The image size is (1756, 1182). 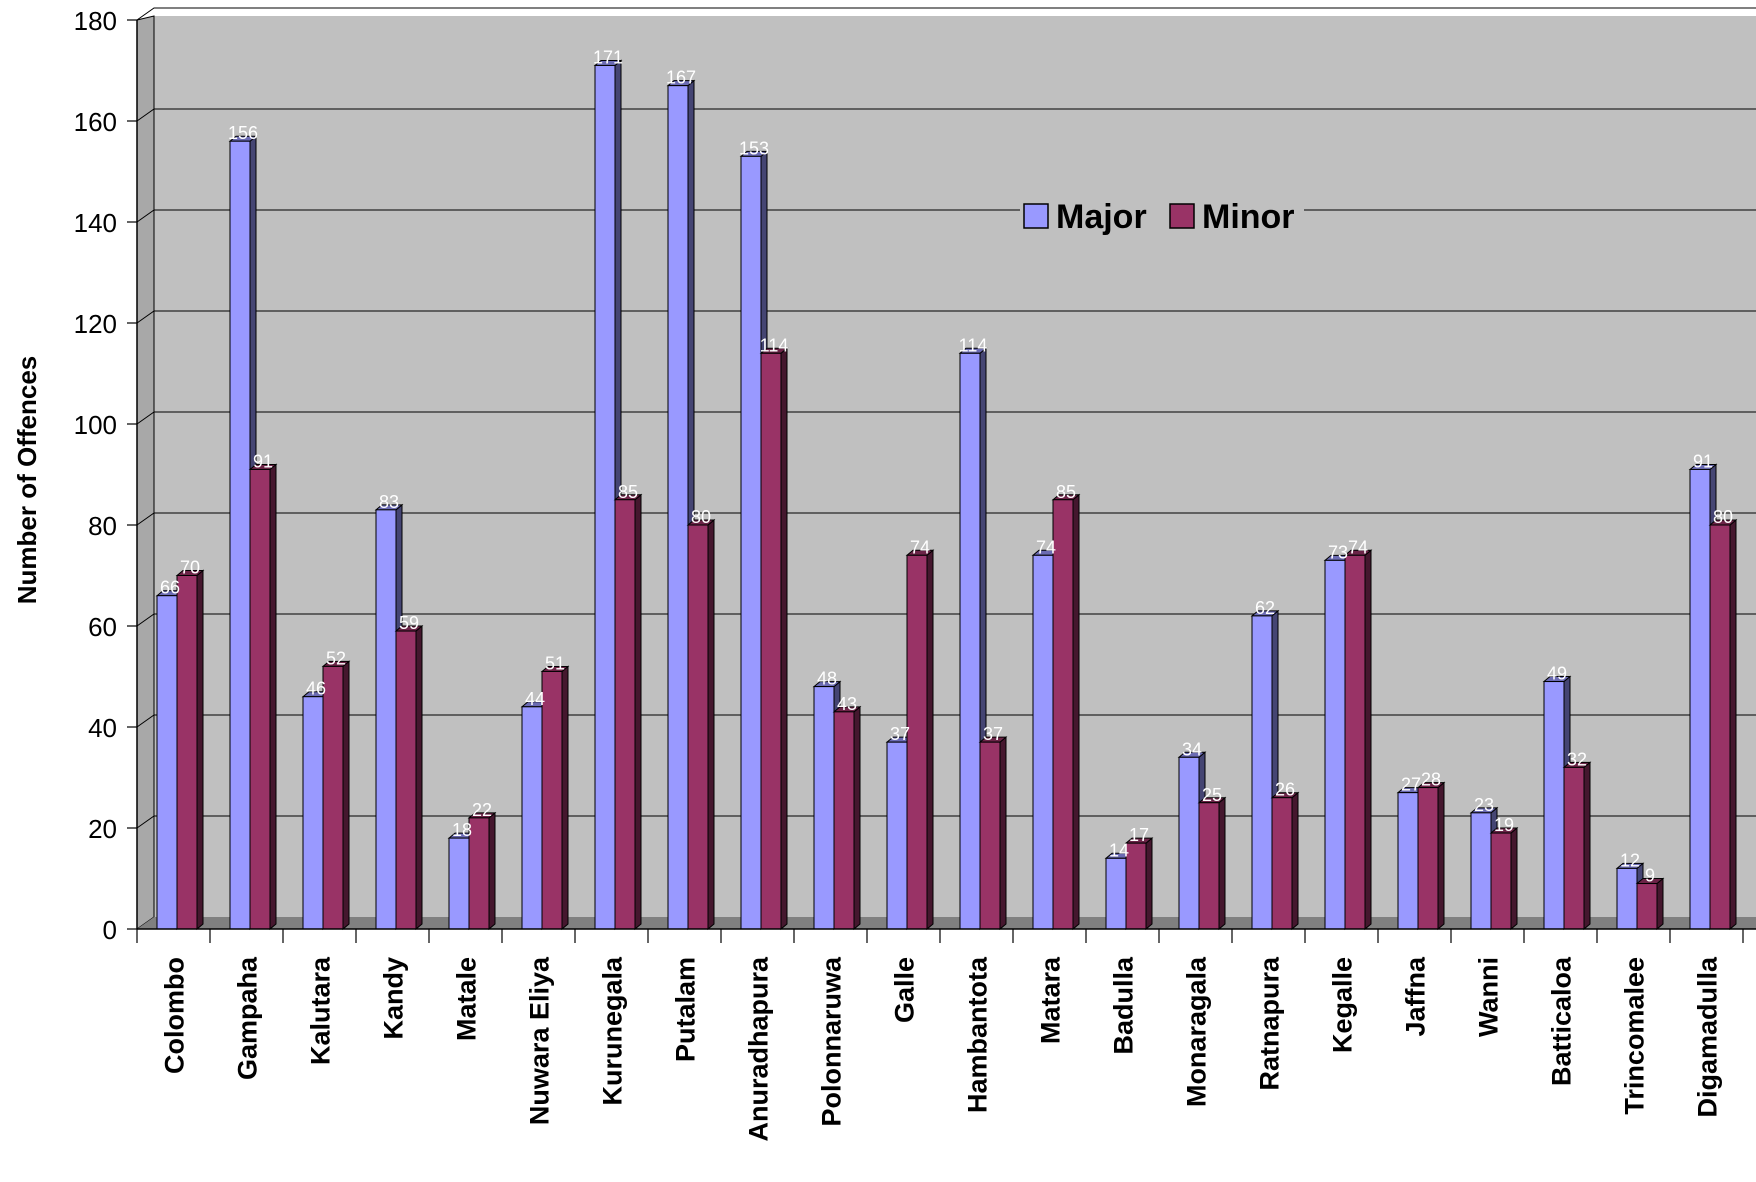 I want to click on data-label-minor: 59, so click(x=409, y=623).